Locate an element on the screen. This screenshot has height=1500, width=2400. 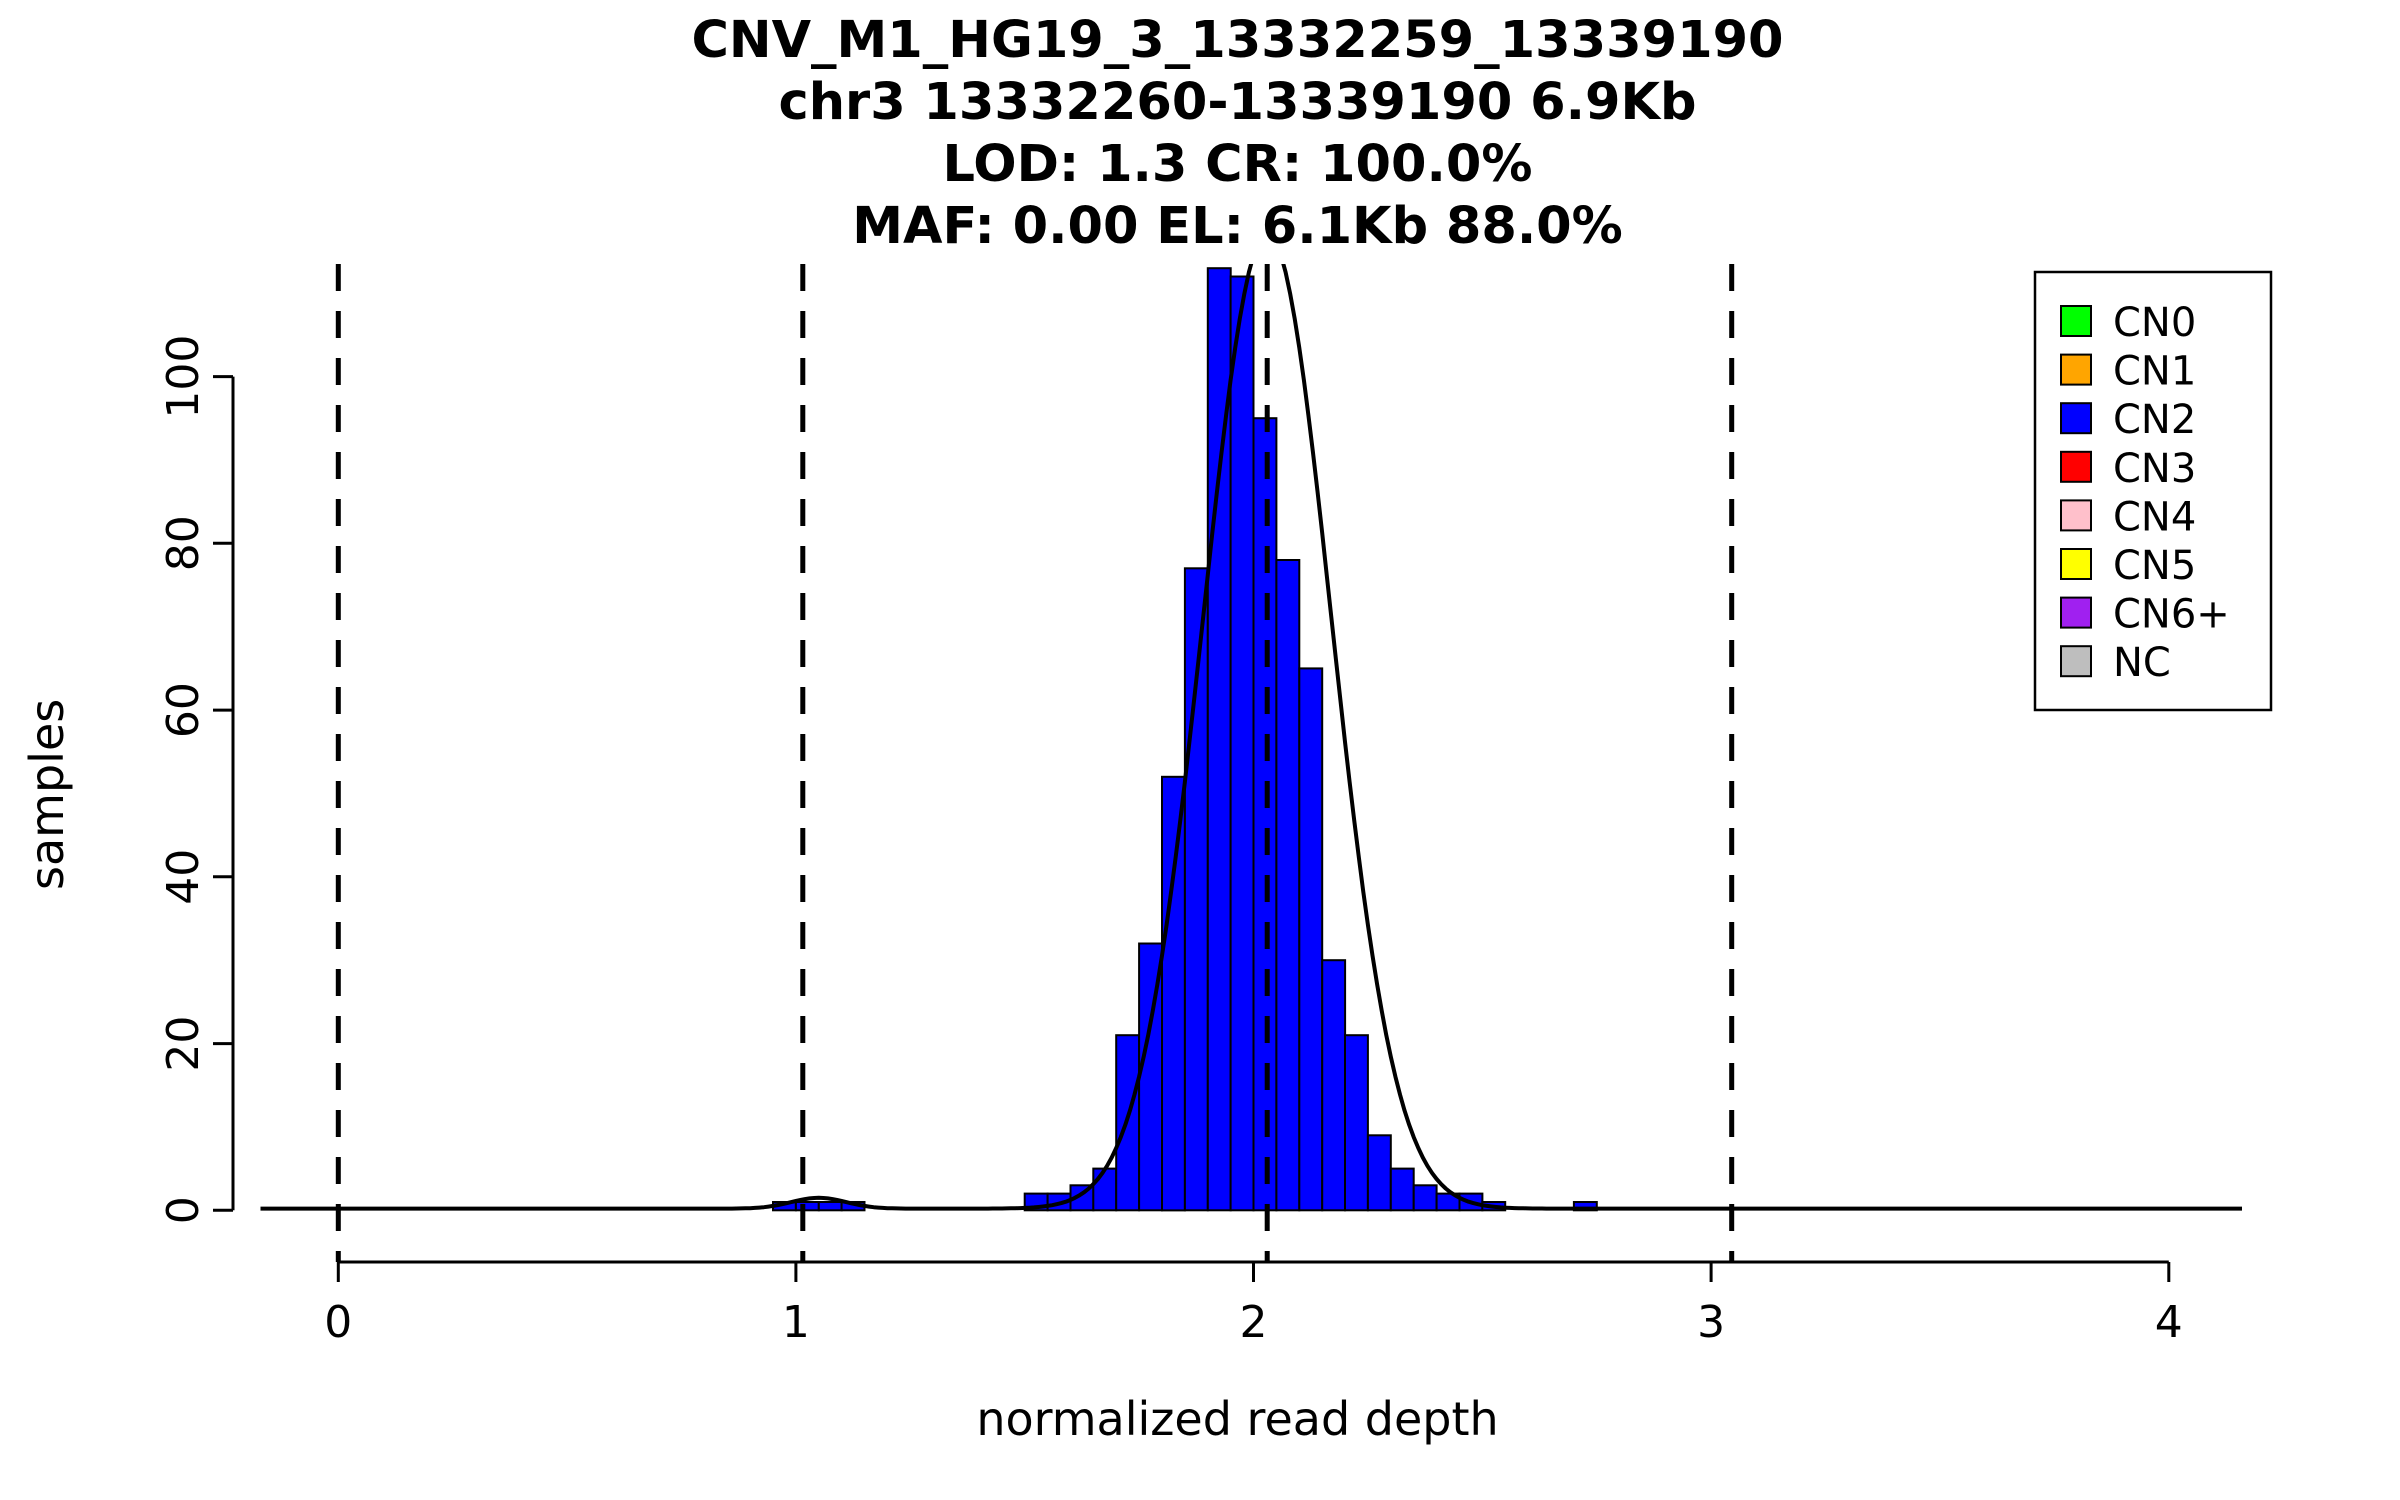
chart-title-line-3: LOD: 1.3 CR: 100.0% is located at coordinates (1237, 164).